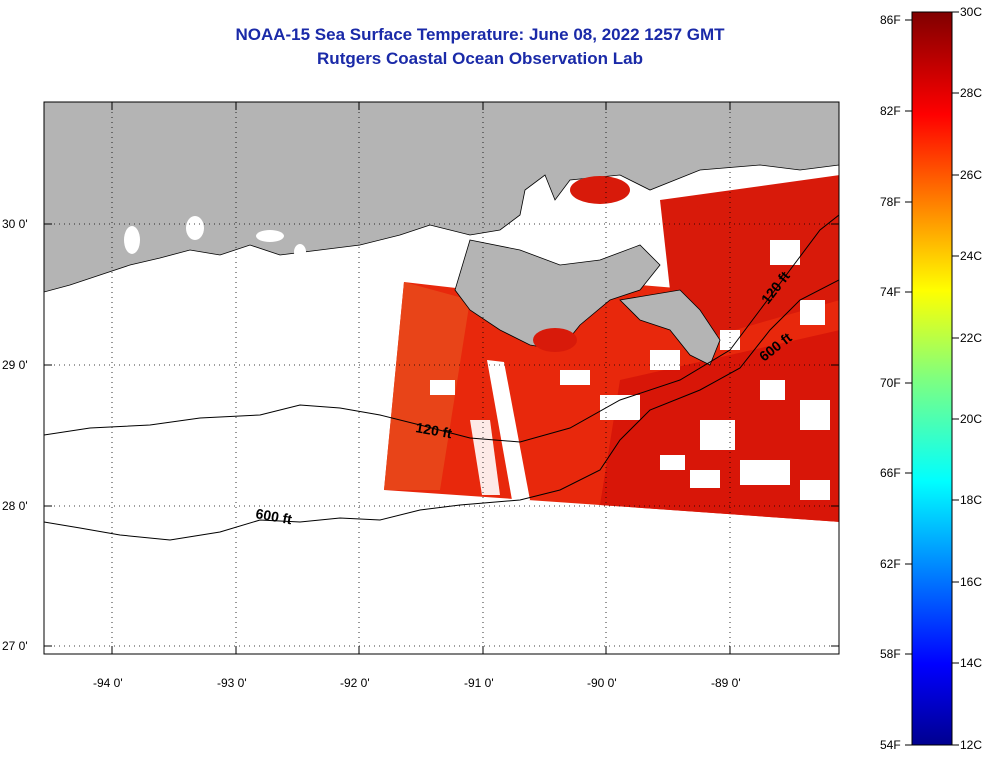 Image resolution: width=992 pixels, height=761 pixels. What do you see at coordinates (726, 683) in the screenshot?
I see `lon-label: -89 0'` at bounding box center [726, 683].